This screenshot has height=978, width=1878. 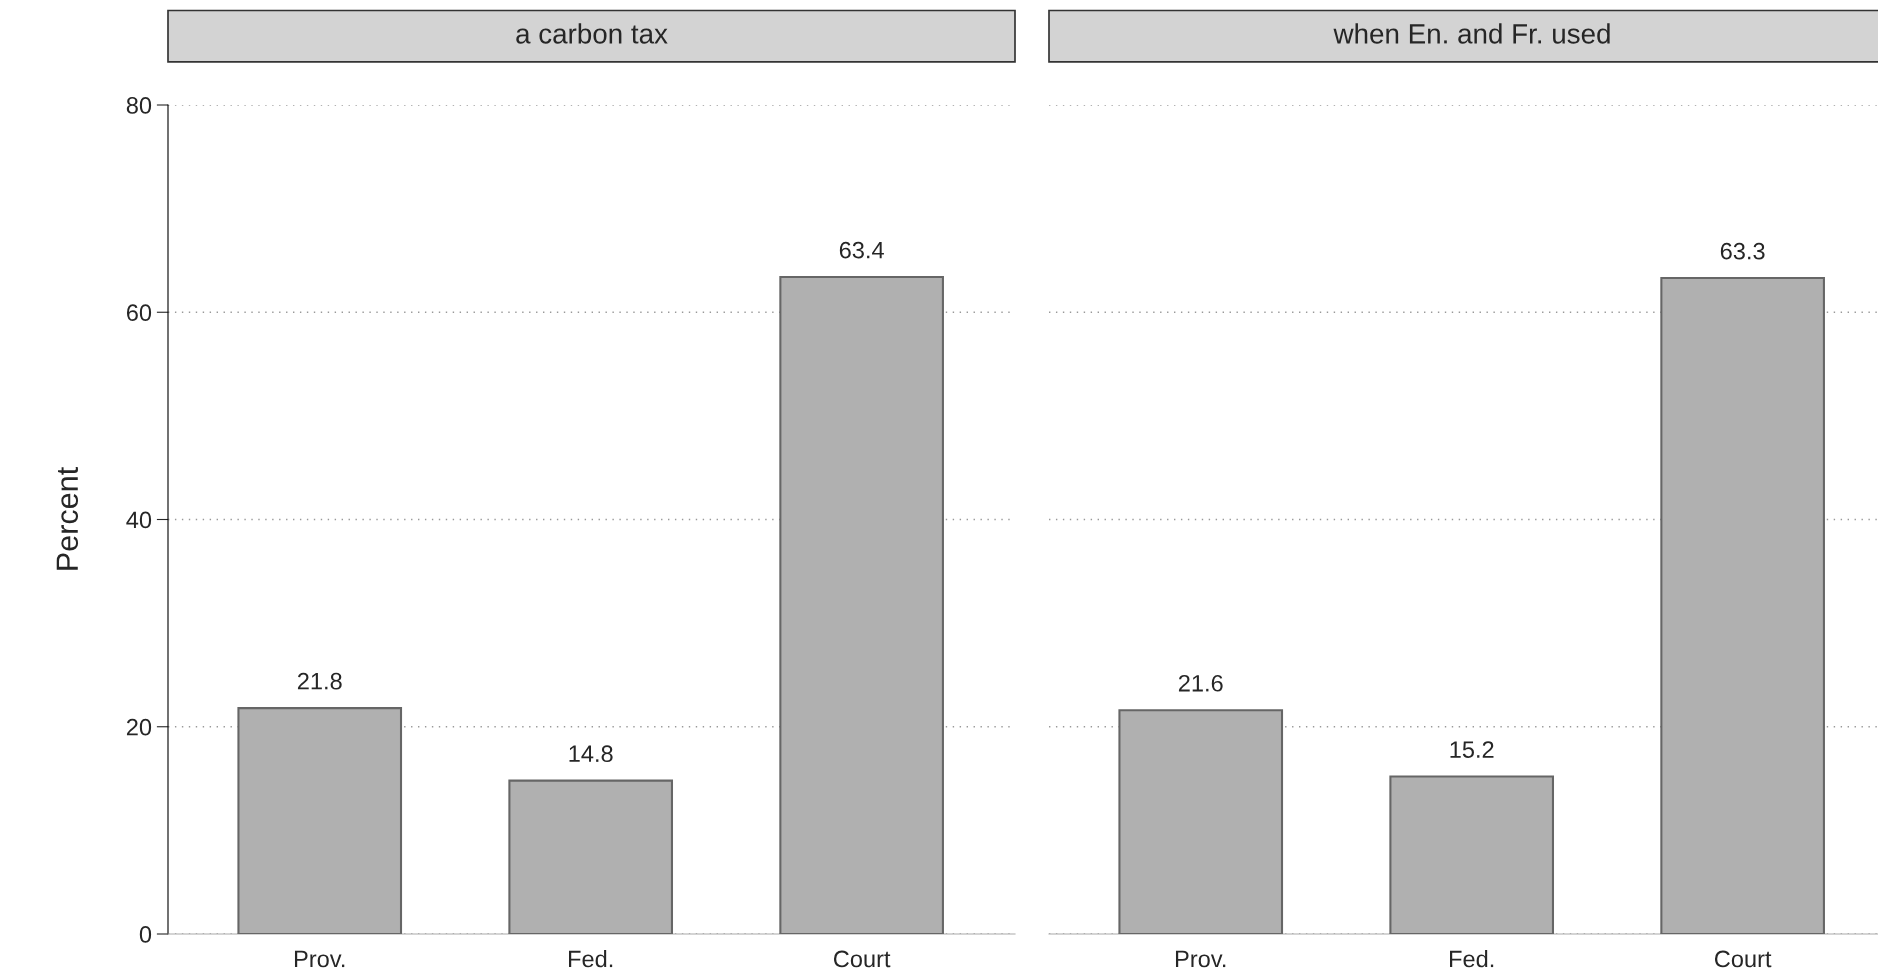 I want to click on data-label: 15.2, so click(x=1472, y=749).